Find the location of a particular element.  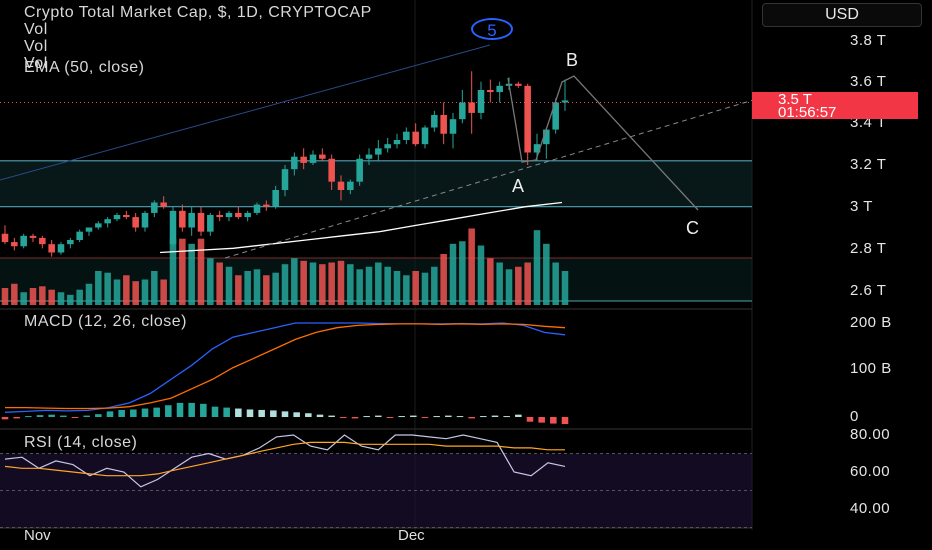

rsi-line is located at coordinates (285, 461).